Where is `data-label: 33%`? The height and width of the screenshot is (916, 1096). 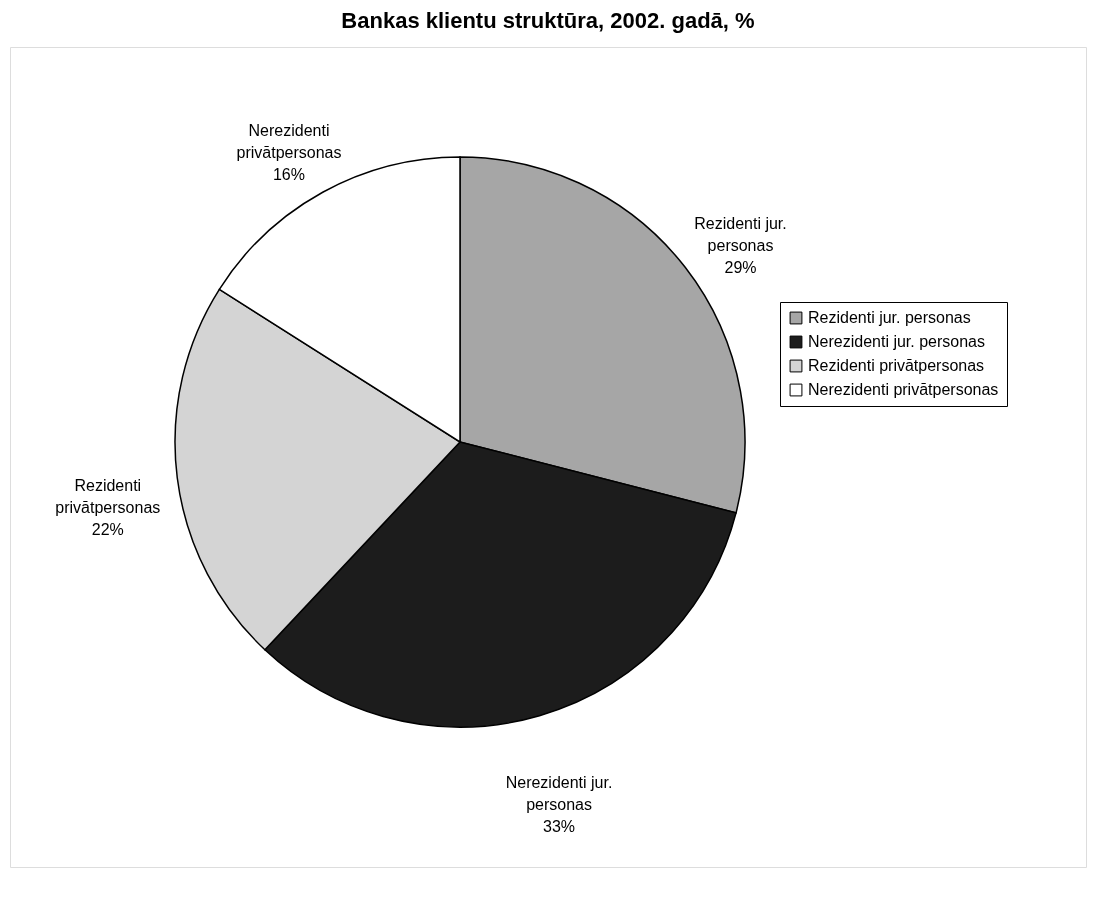
data-label: 33% is located at coordinates (559, 826).